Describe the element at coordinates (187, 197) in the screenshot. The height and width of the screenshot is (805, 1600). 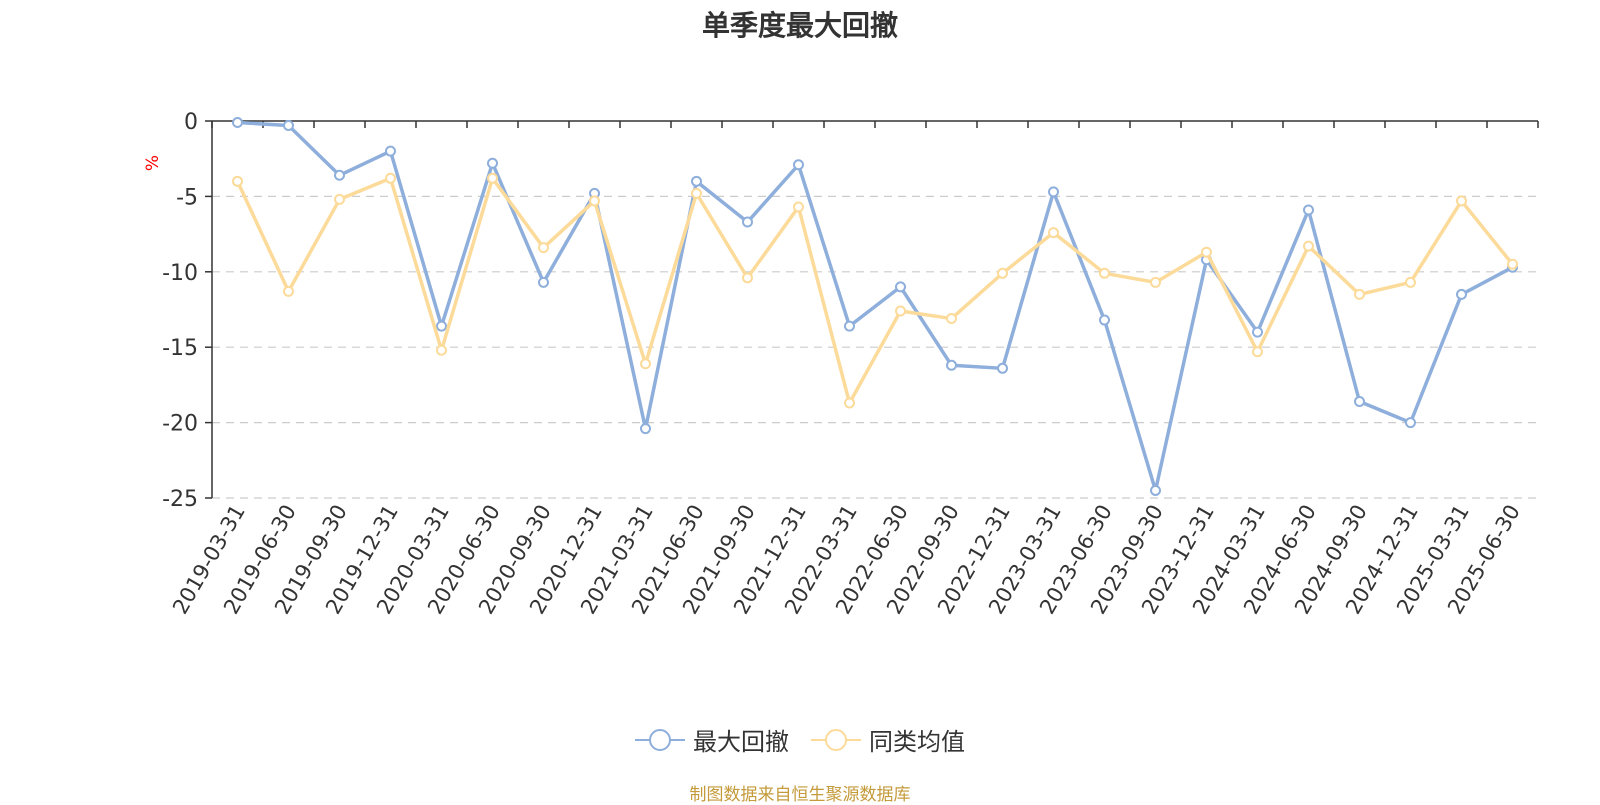
I see `y-tick-label: -5` at that location.